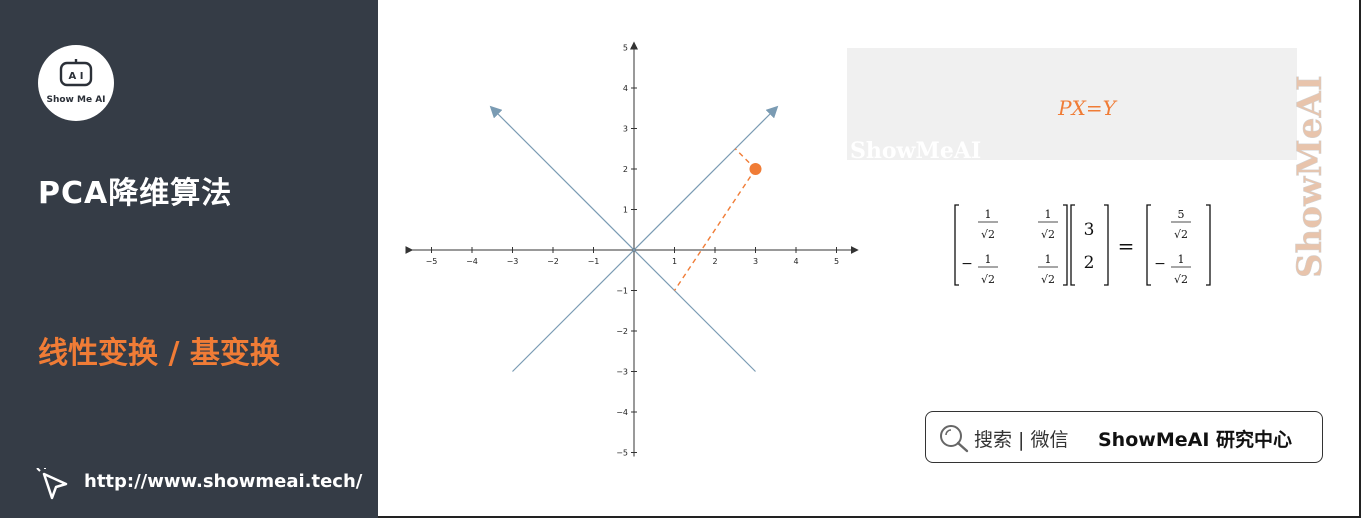  Describe the element at coordinates (755, 169) in the screenshot. I see `data-point` at that location.